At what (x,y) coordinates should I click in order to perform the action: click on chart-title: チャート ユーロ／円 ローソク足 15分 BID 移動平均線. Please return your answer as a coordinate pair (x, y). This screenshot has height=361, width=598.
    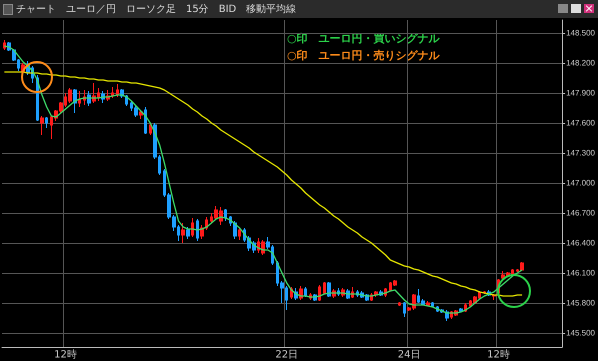
    Looking at the image, I should click on (156, 9).